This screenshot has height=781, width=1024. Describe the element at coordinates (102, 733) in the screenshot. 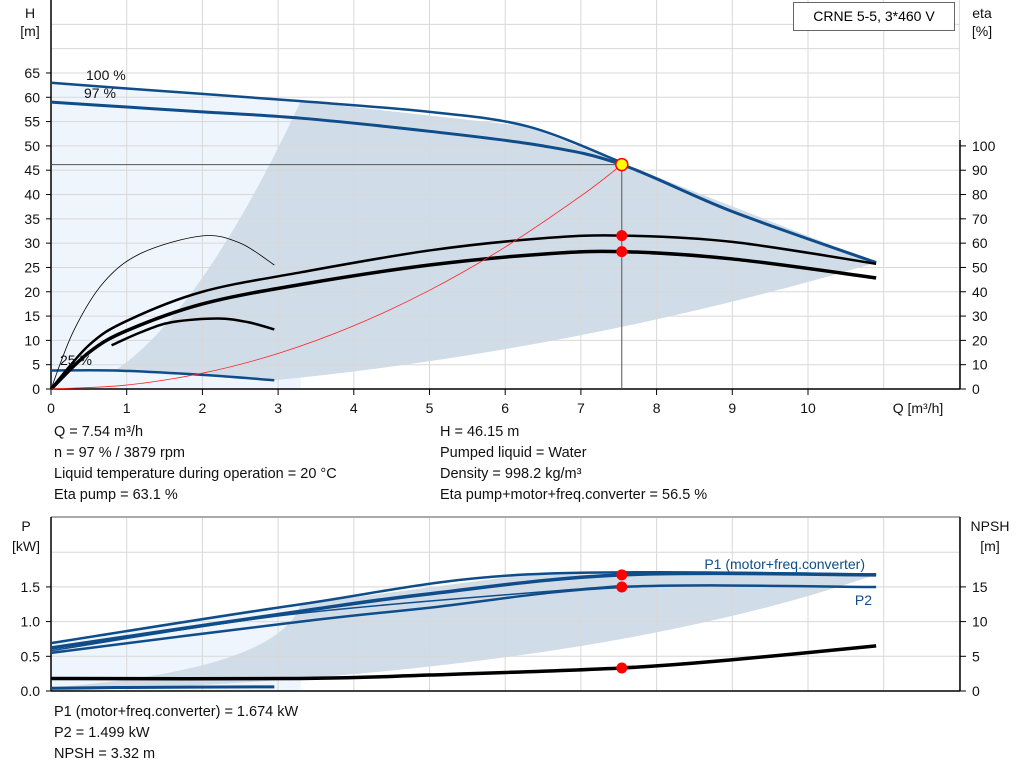

I see `info-p2: P2 = 1.499 kW` at that location.